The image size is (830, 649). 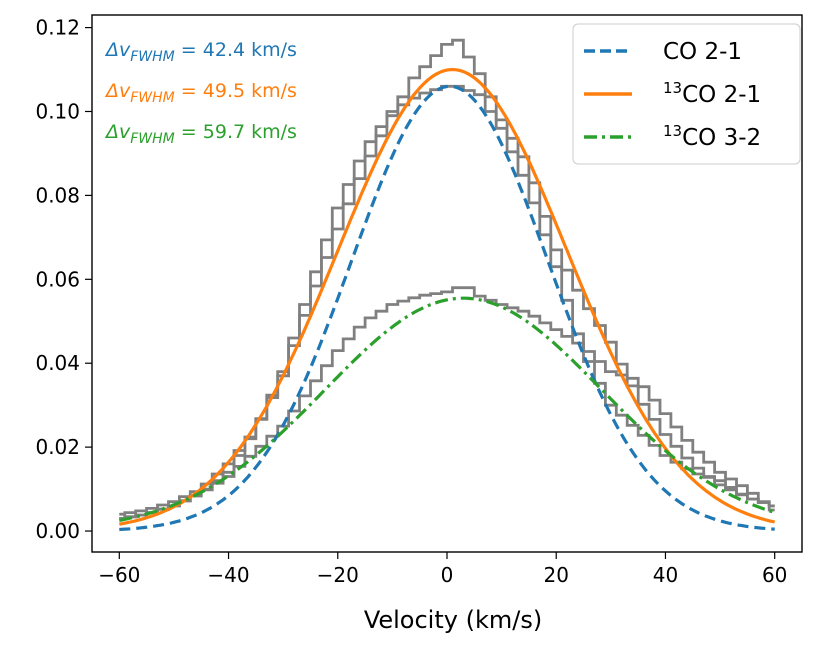 I want to click on x-tick-label: −60, so click(x=119, y=575).